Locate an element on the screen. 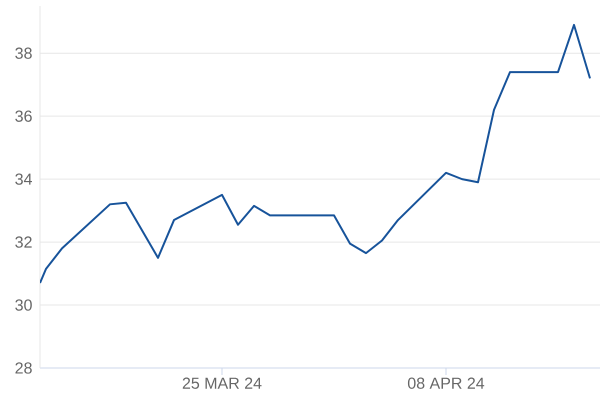  y-tick-label: 32 is located at coordinates (23, 242).